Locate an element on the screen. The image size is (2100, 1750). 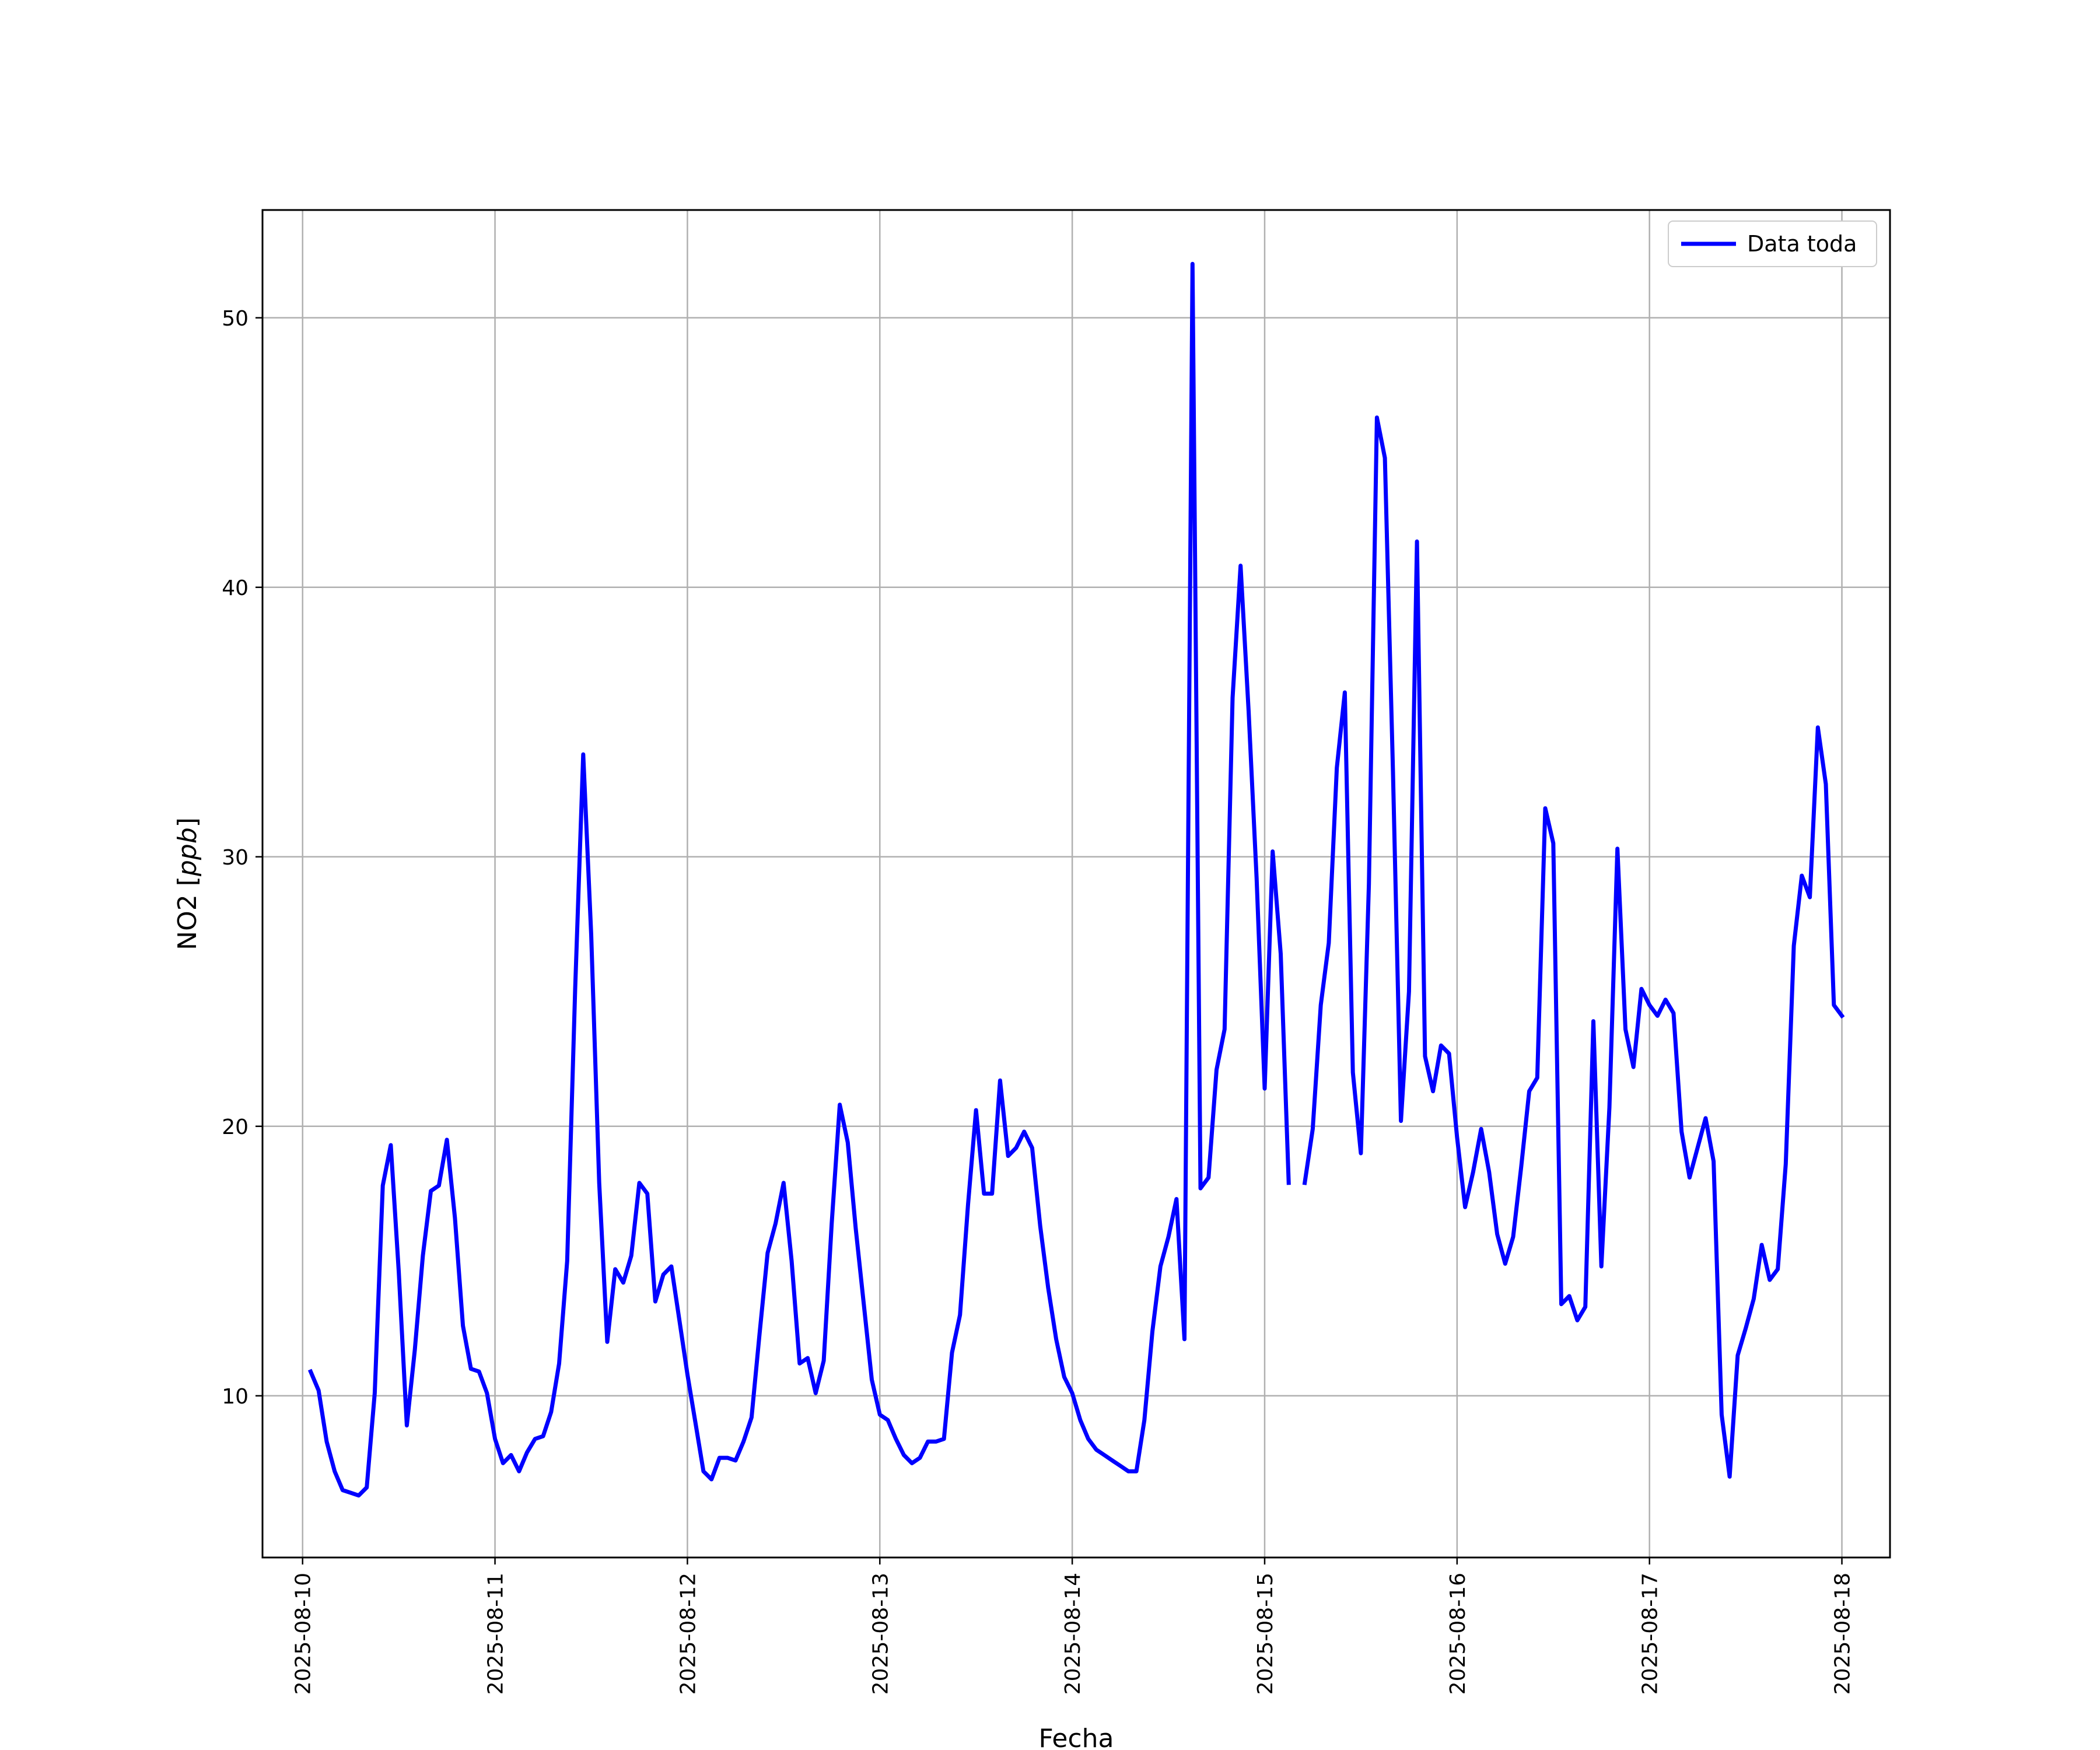
x-tick-label: 2025-08-13 is located at coordinates (880, 1634).